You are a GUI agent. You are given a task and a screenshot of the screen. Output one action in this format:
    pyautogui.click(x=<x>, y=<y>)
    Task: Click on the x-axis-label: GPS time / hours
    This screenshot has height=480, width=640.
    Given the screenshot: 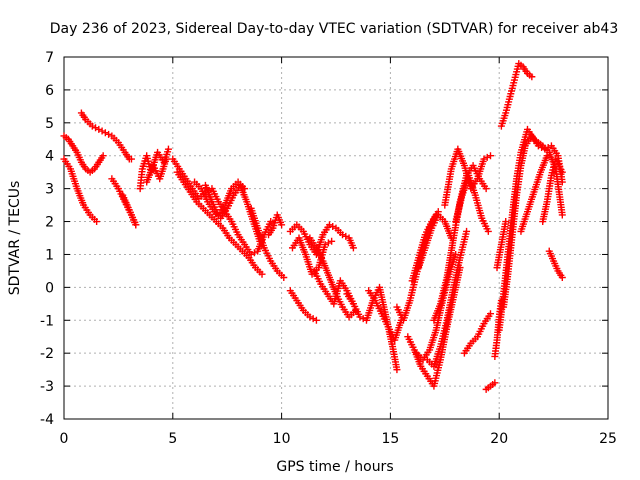 What is the action you would take?
    pyautogui.click(x=334, y=467)
    